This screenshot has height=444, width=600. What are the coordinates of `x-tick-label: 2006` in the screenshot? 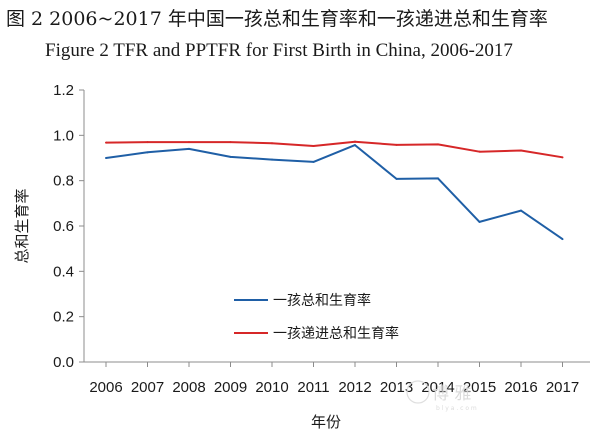 It's located at (105, 387).